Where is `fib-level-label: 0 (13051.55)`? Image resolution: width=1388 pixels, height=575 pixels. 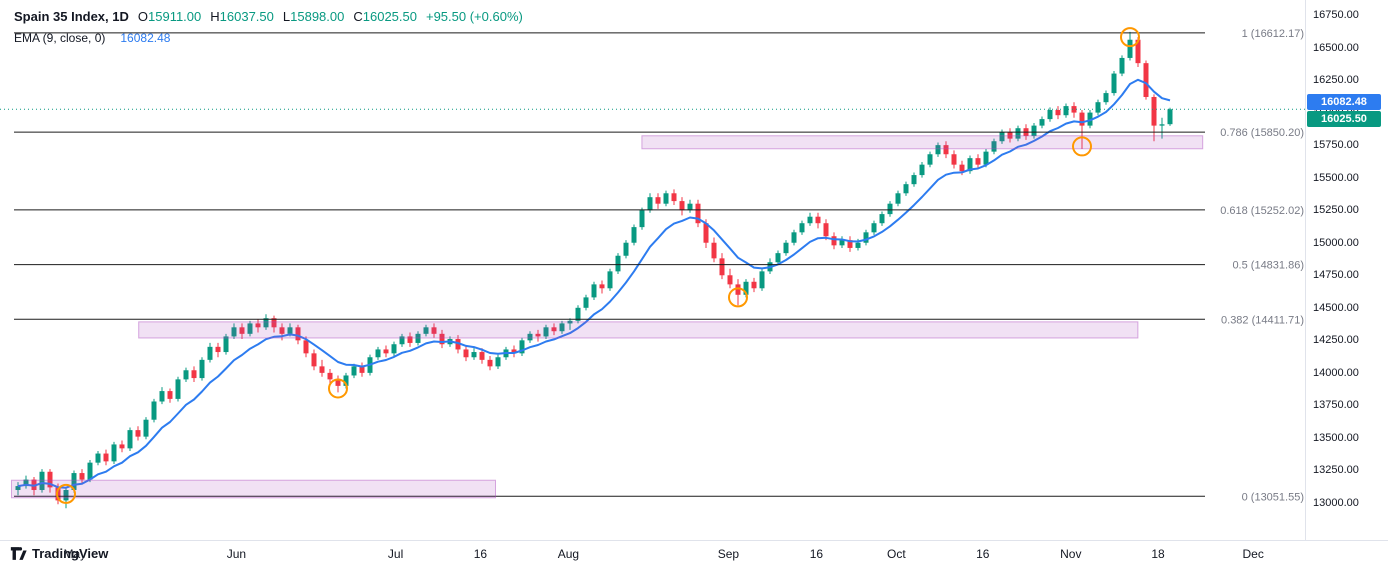
fib-level-label: 0 (13051.55) is located at coordinates (1273, 497).